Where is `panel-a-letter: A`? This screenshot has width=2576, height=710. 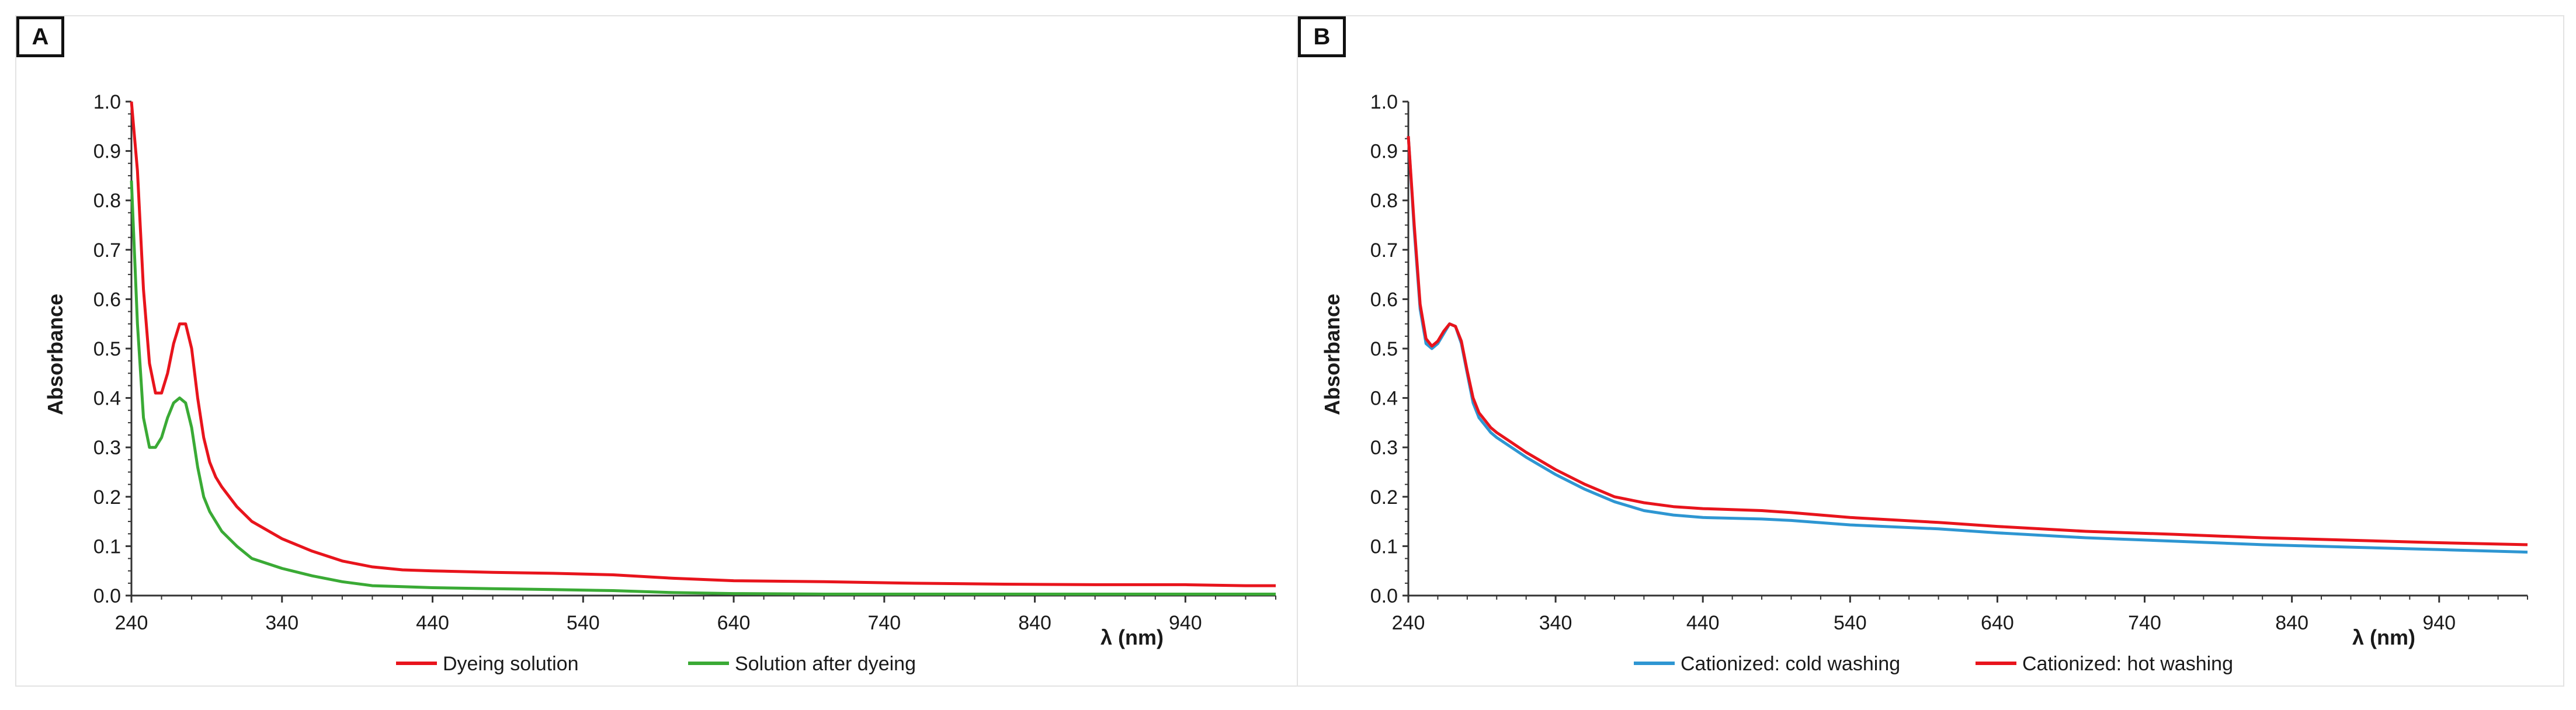 panel-a-letter: A is located at coordinates (40, 36).